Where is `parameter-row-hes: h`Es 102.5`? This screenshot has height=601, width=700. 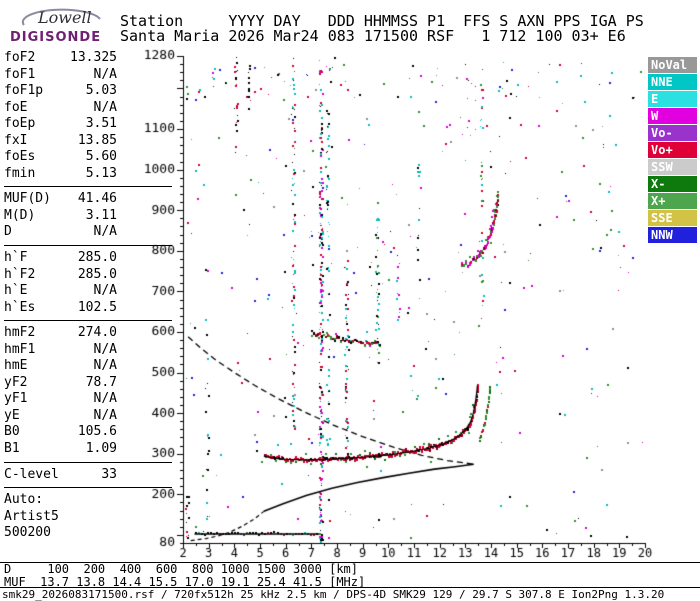
parameter-row-hes: h`Es 102.5 is located at coordinates (60, 308).